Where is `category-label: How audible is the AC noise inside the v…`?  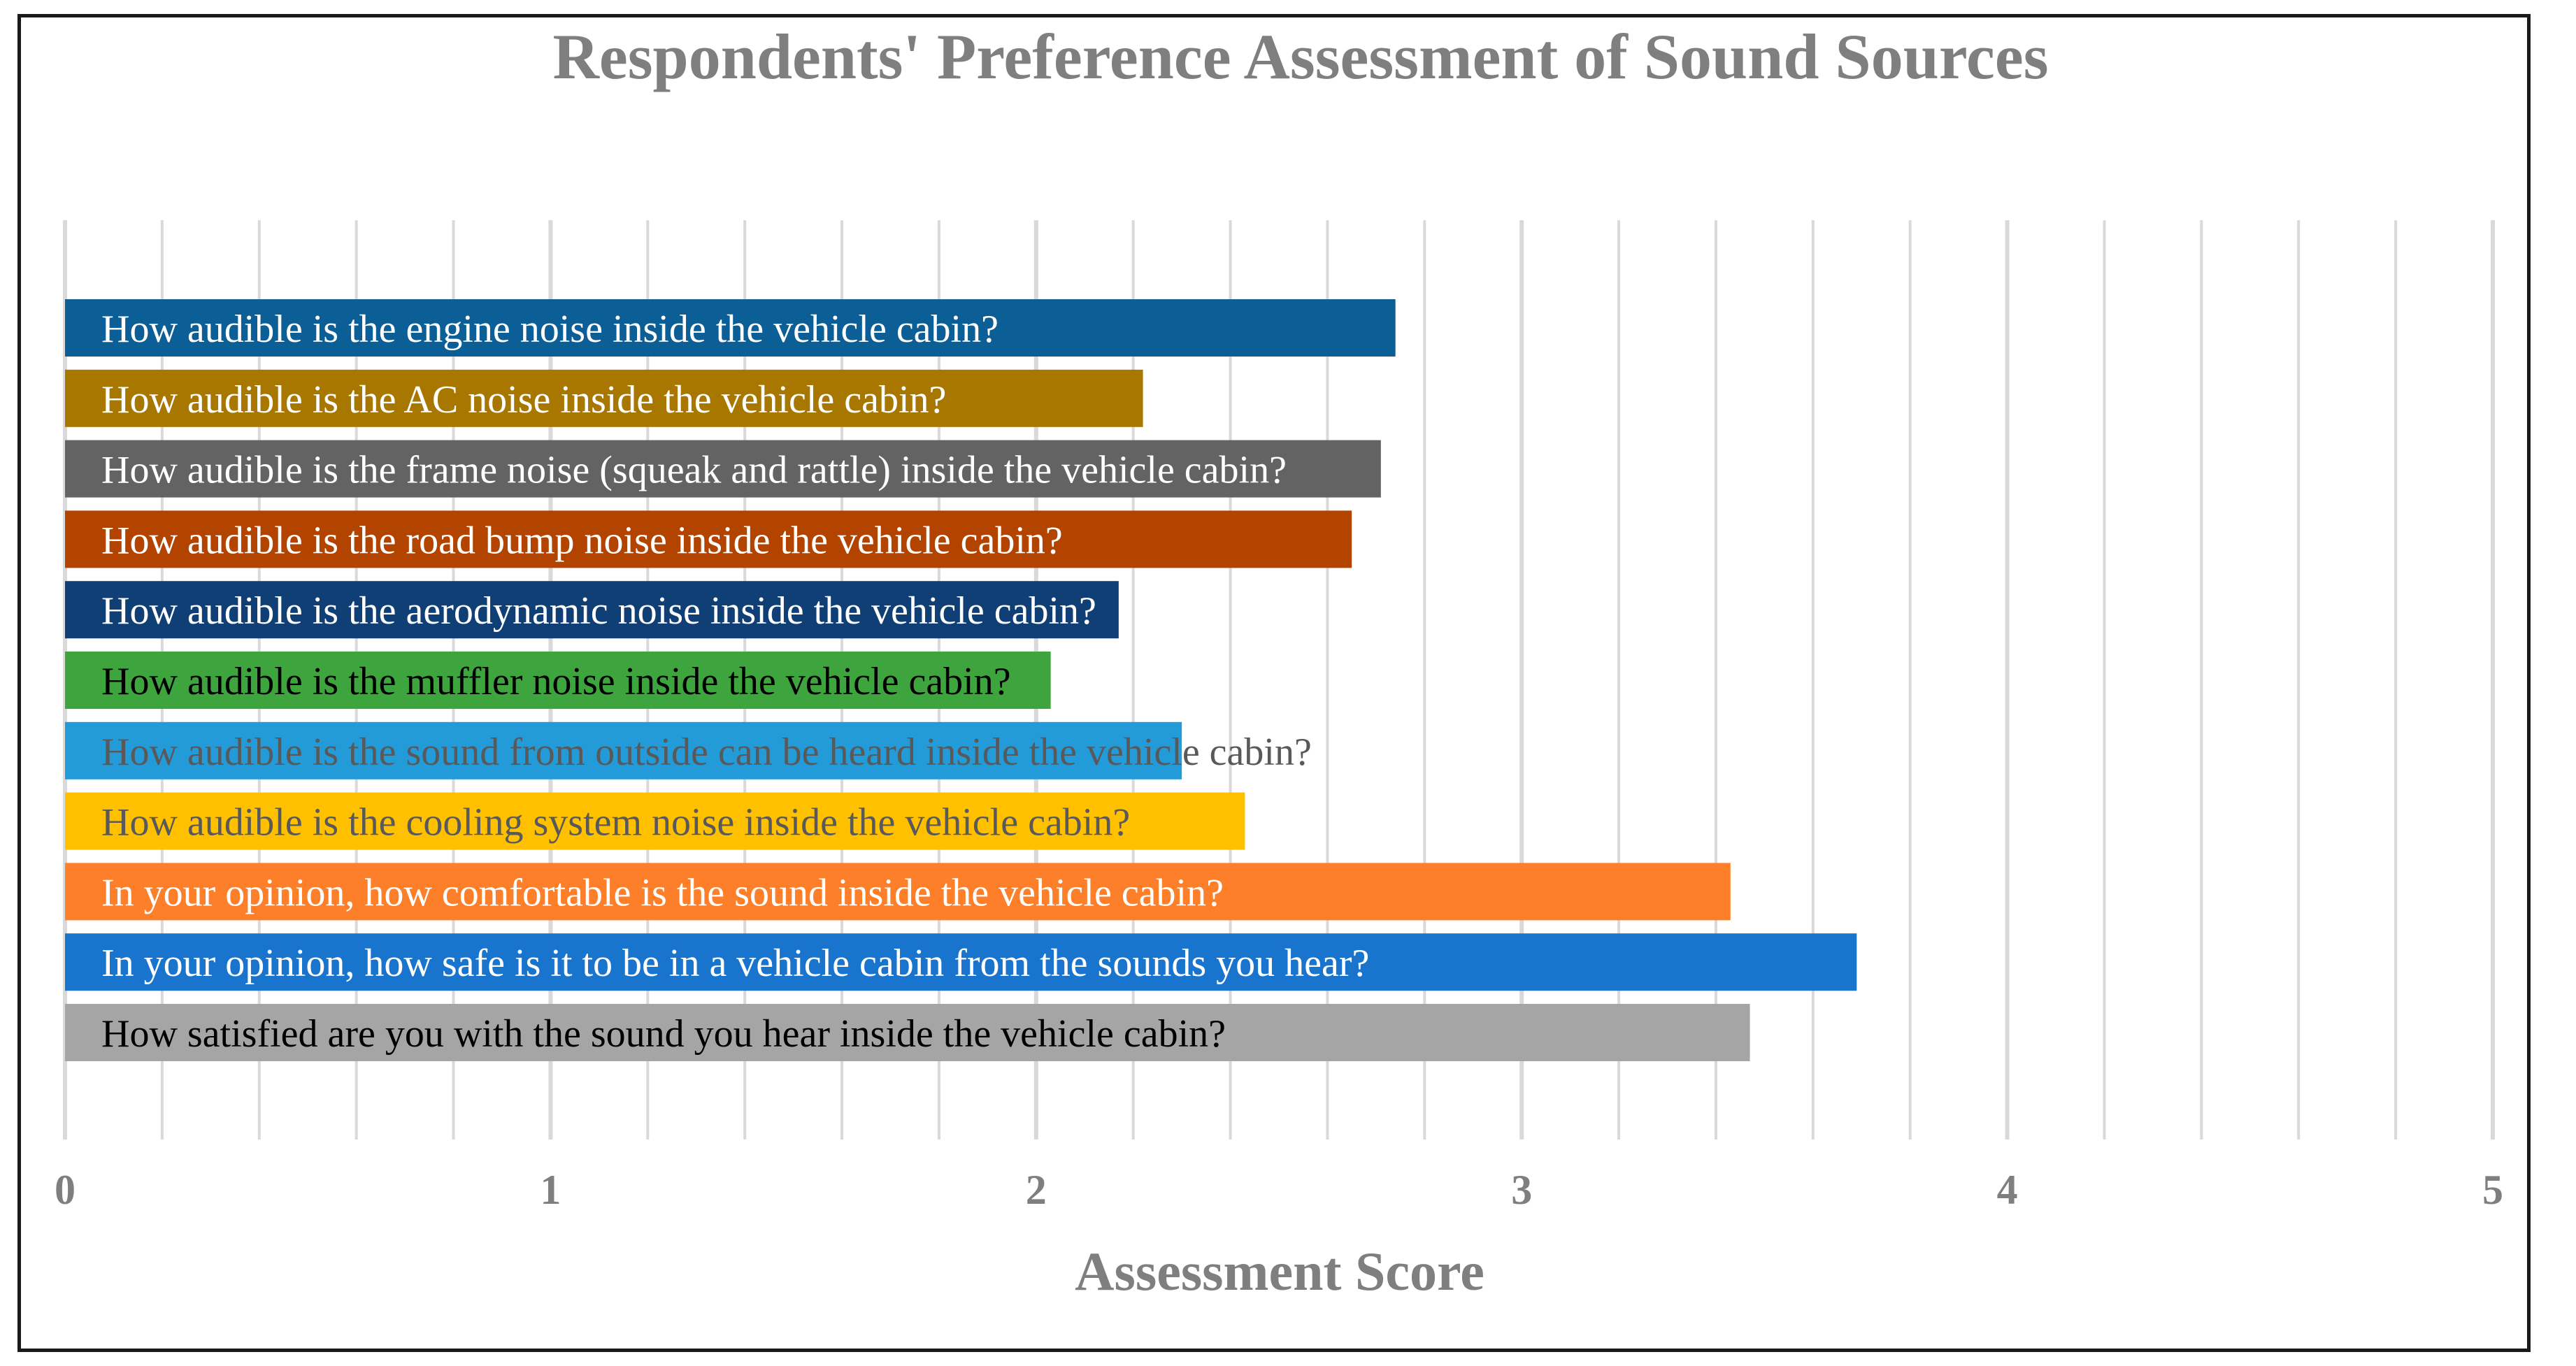 category-label: How audible is the AC noise inside the v… is located at coordinates (523, 400).